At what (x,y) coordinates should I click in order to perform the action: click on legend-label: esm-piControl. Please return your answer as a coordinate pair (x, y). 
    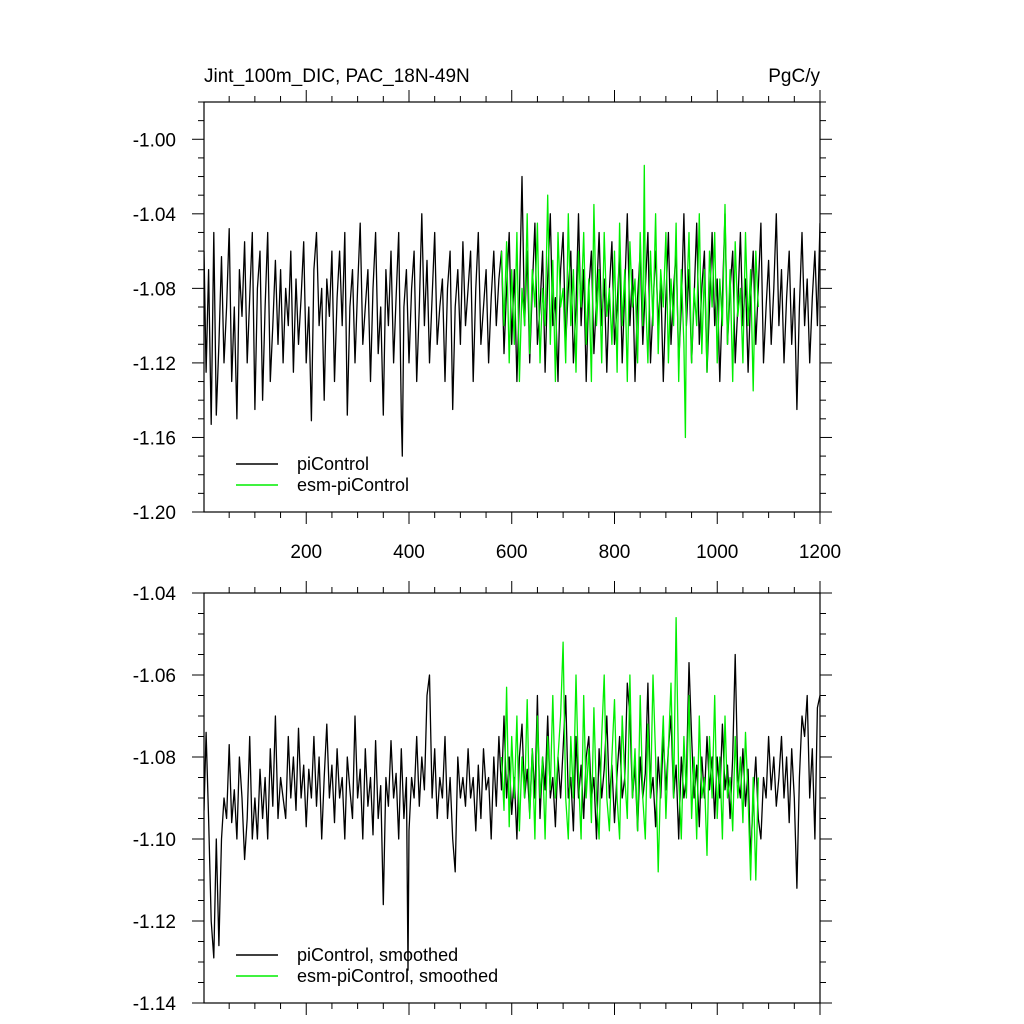
    Looking at the image, I should click on (353, 485).